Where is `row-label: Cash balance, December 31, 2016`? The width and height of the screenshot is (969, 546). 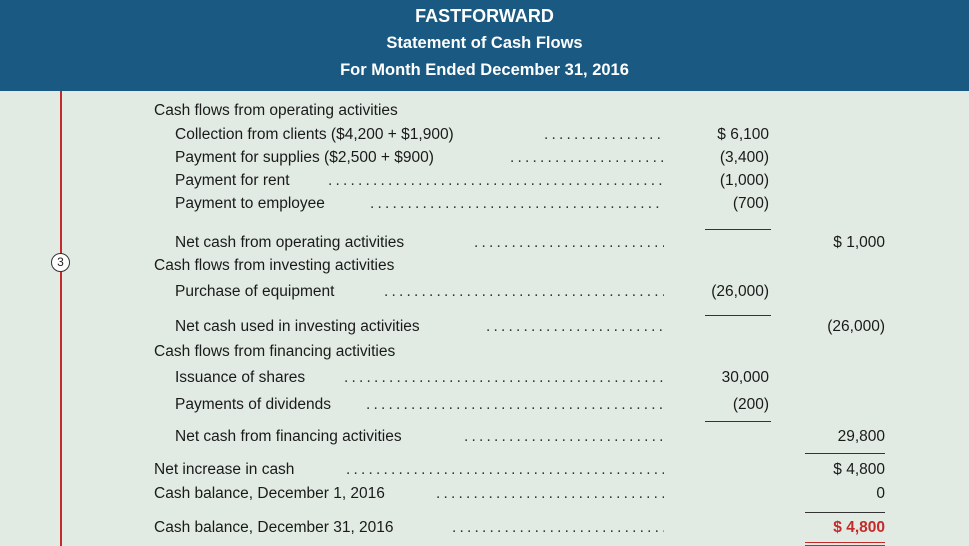
row-label: Cash balance, December 31, 2016 is located at coordinates (274, 527).